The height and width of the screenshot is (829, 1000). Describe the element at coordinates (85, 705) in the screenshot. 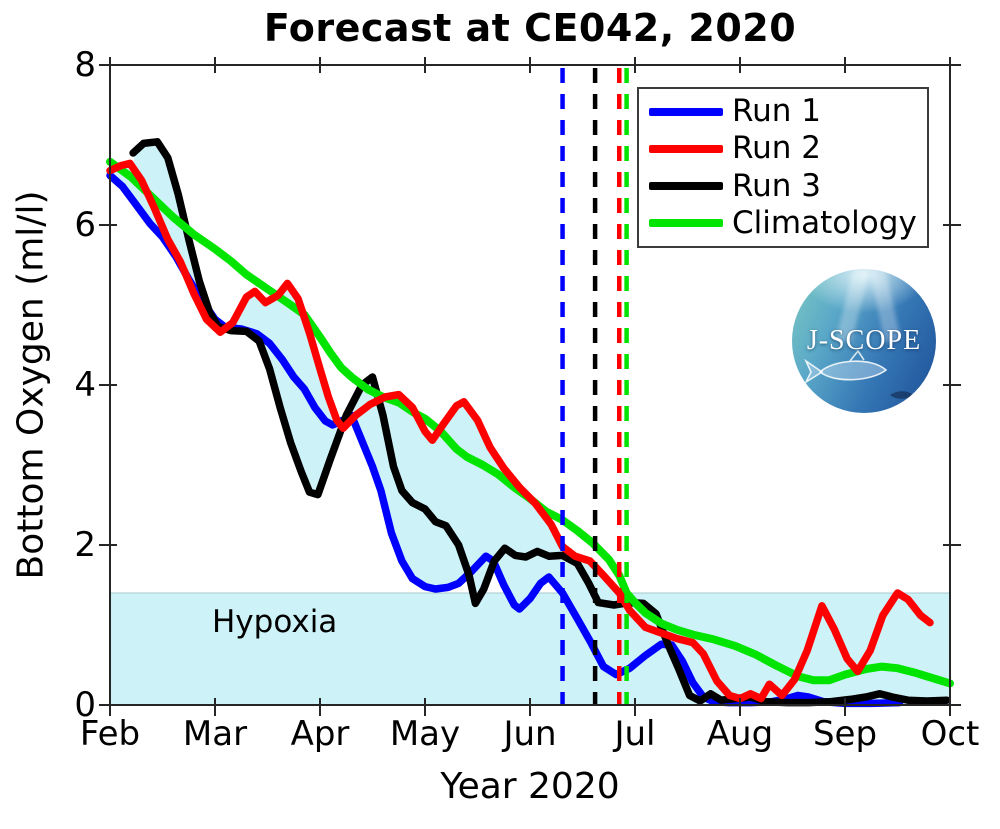

I see `y-tick-label-0: 0` at that location.